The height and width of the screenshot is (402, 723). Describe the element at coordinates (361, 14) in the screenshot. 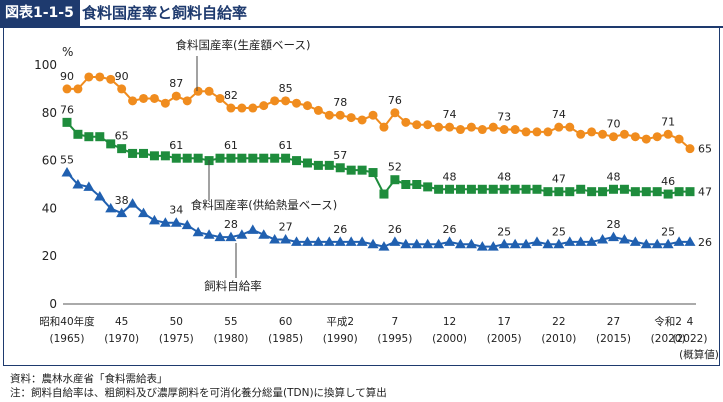

I see `figure-header: 図表1-1-5 食料国産率と飼料自給率` at that location.